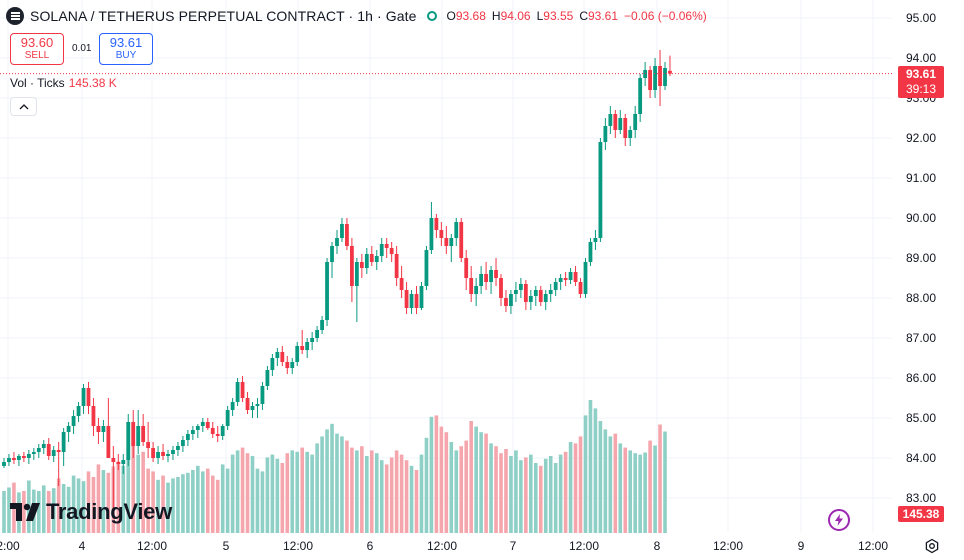  Describe the element at coordinates (583, 16) in the screenshot. I see `ohlc-close-label: C` at that location.